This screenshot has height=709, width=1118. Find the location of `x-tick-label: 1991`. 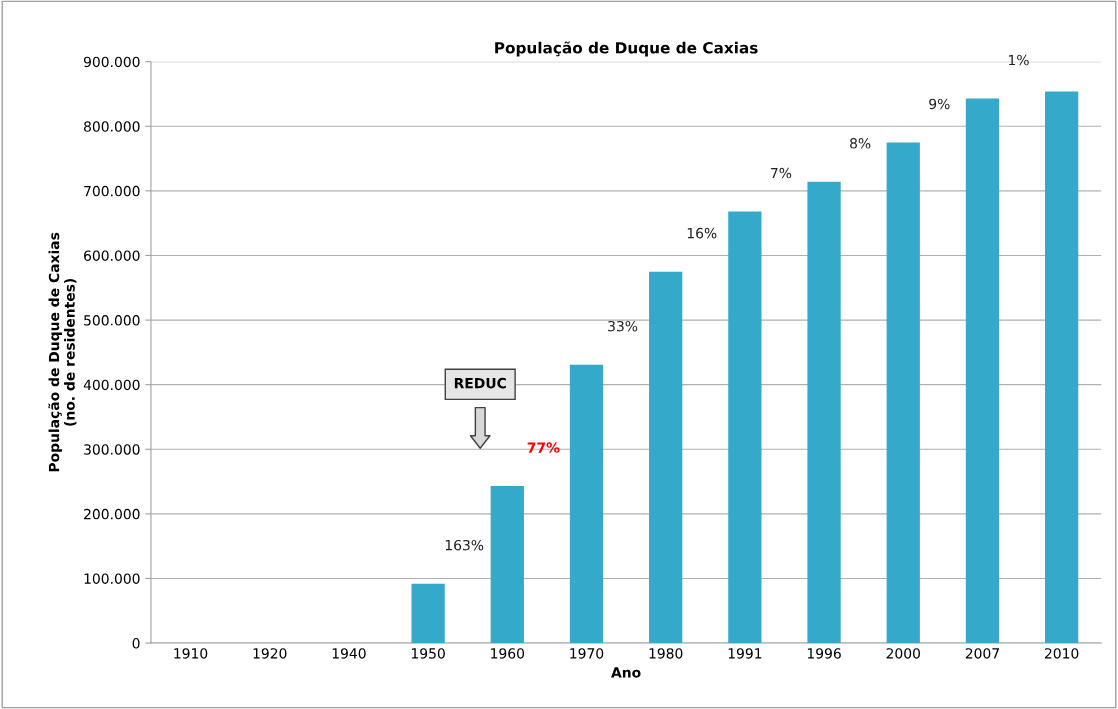

x-tick-label: 1991 is located at coordinates (745, 653).